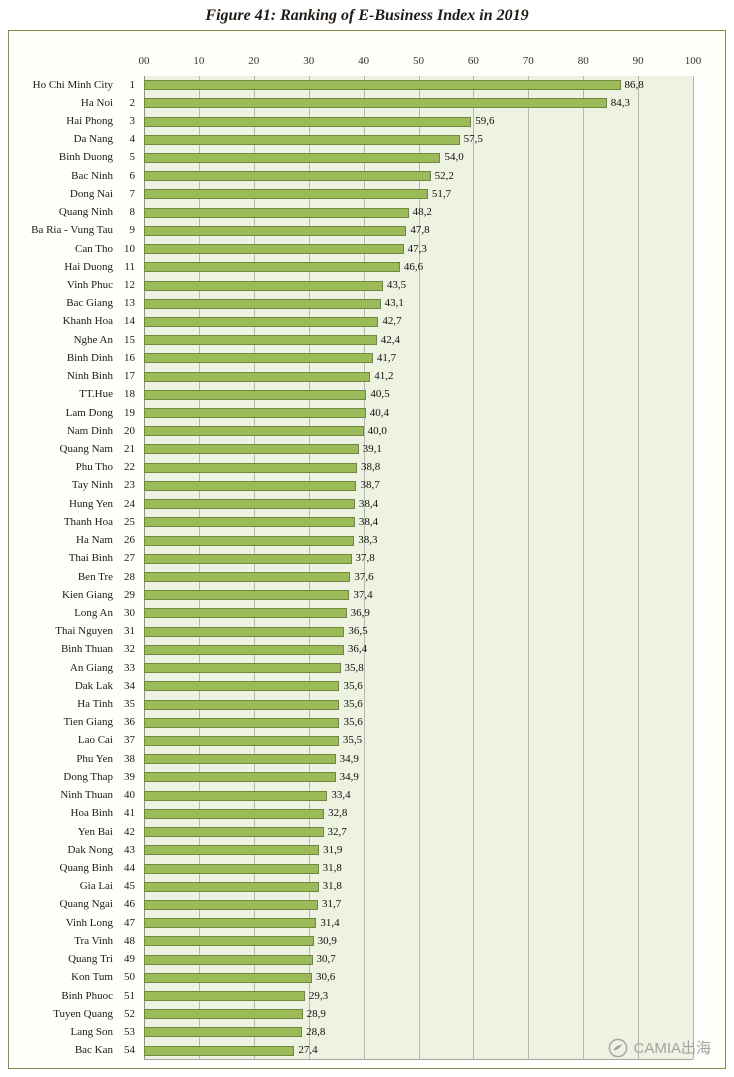  I want to click on rank-number: 51, so click(129, 995).